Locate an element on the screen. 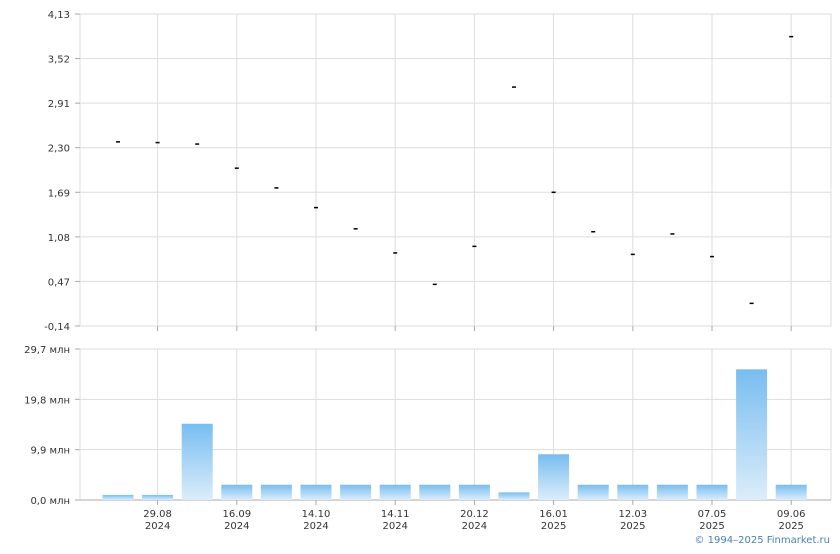  x-date-label: 16.01 is located at coordinates (553, 514).